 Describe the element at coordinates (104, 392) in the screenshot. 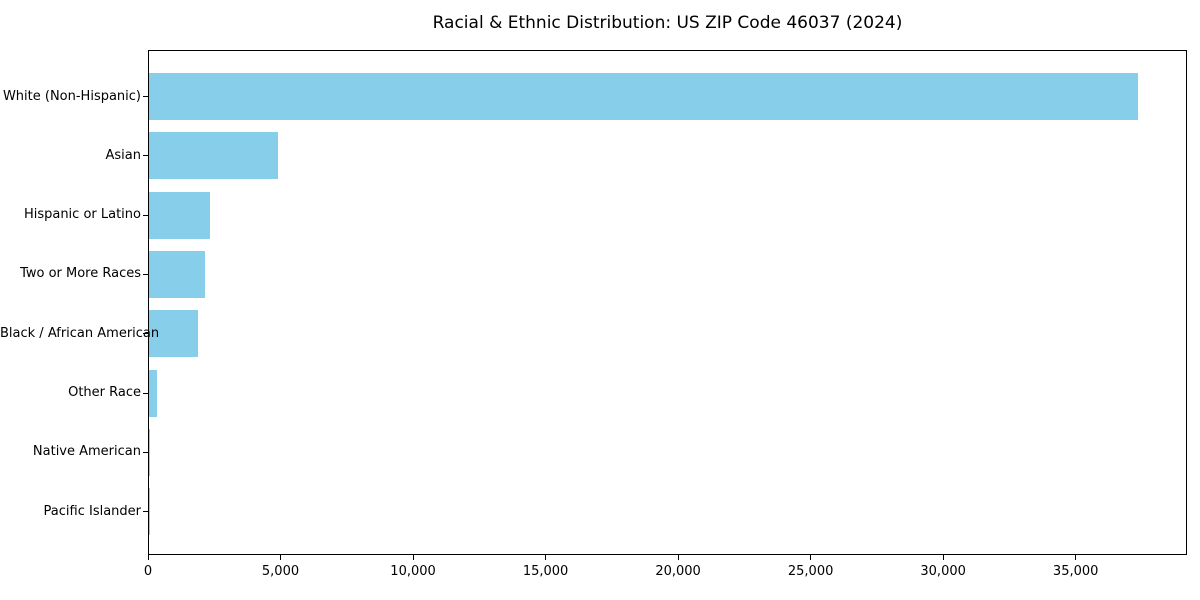

I see `y-tick-label: Other Race` at that location.